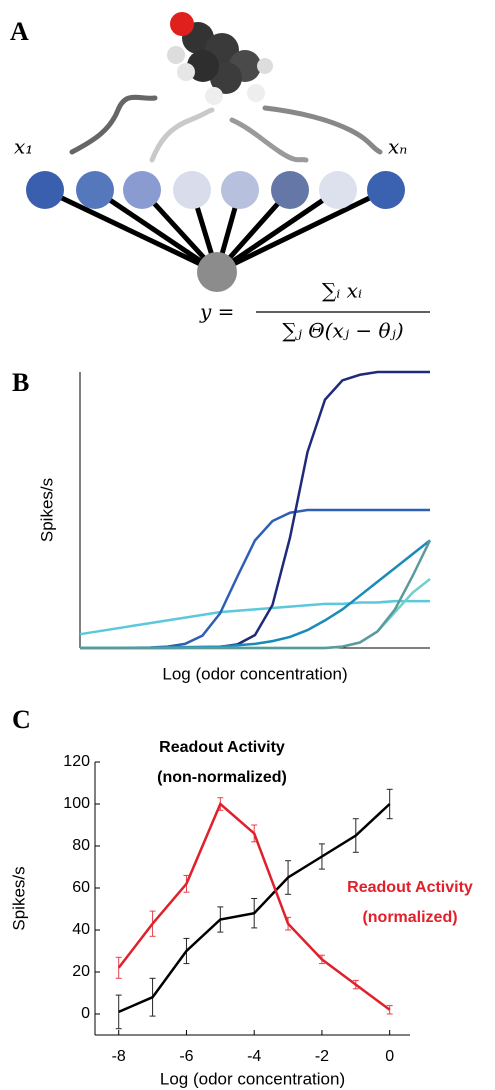 The height and width of the screenshot is (1090, 495). What do you see at coordinates (409, 917) in the screenshot?
I see `series-annotation: (normalized)` at bounding box center [409, 917].